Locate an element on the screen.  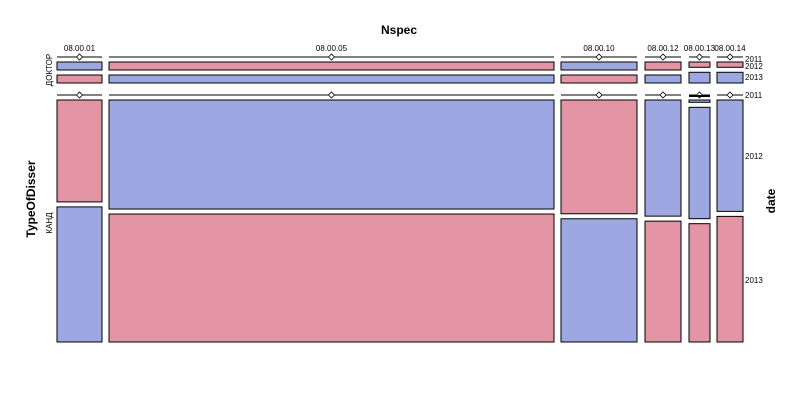
kand-tile-08.00.13-2013 is located at coordinates (699, 283).